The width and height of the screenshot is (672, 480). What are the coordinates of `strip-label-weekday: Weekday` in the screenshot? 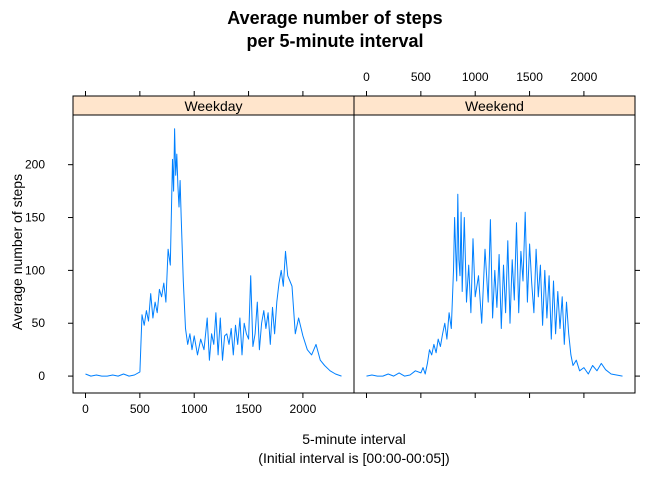 It's located at (213, 106).